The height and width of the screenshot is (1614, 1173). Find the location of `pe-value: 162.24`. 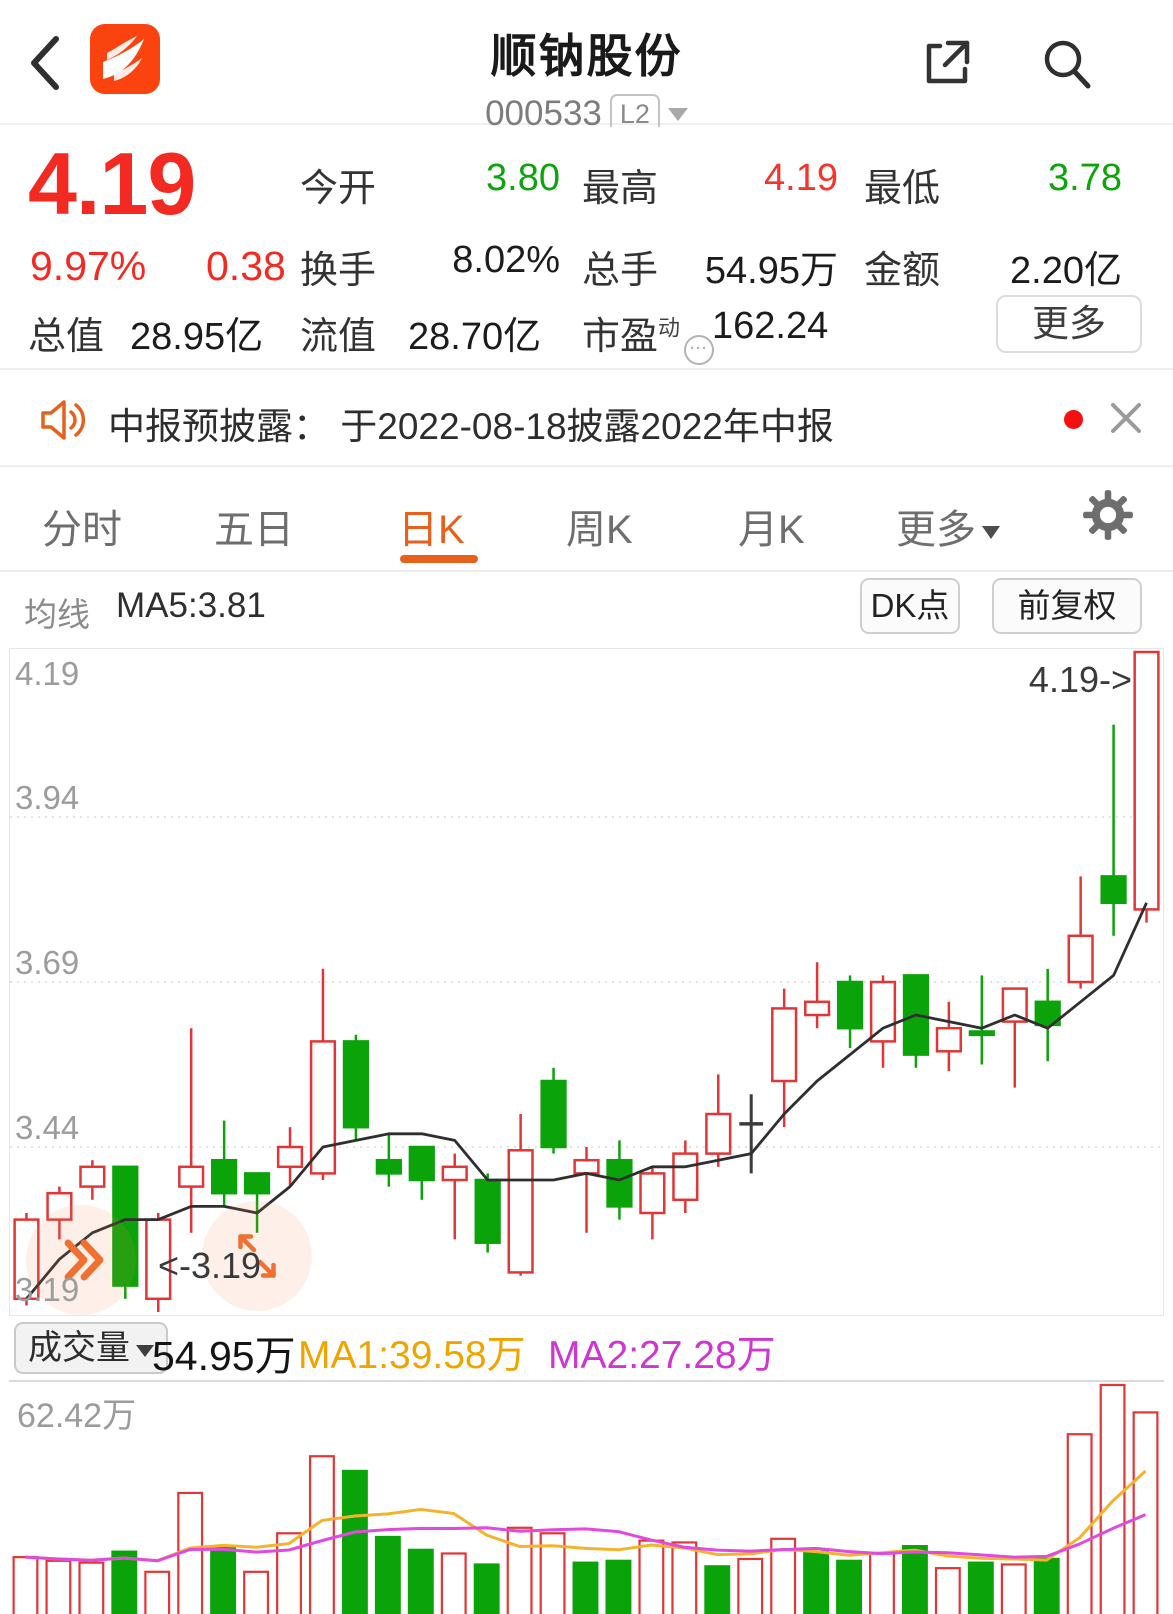

pe-value: 162.24 is located at coordinates (770, 326).